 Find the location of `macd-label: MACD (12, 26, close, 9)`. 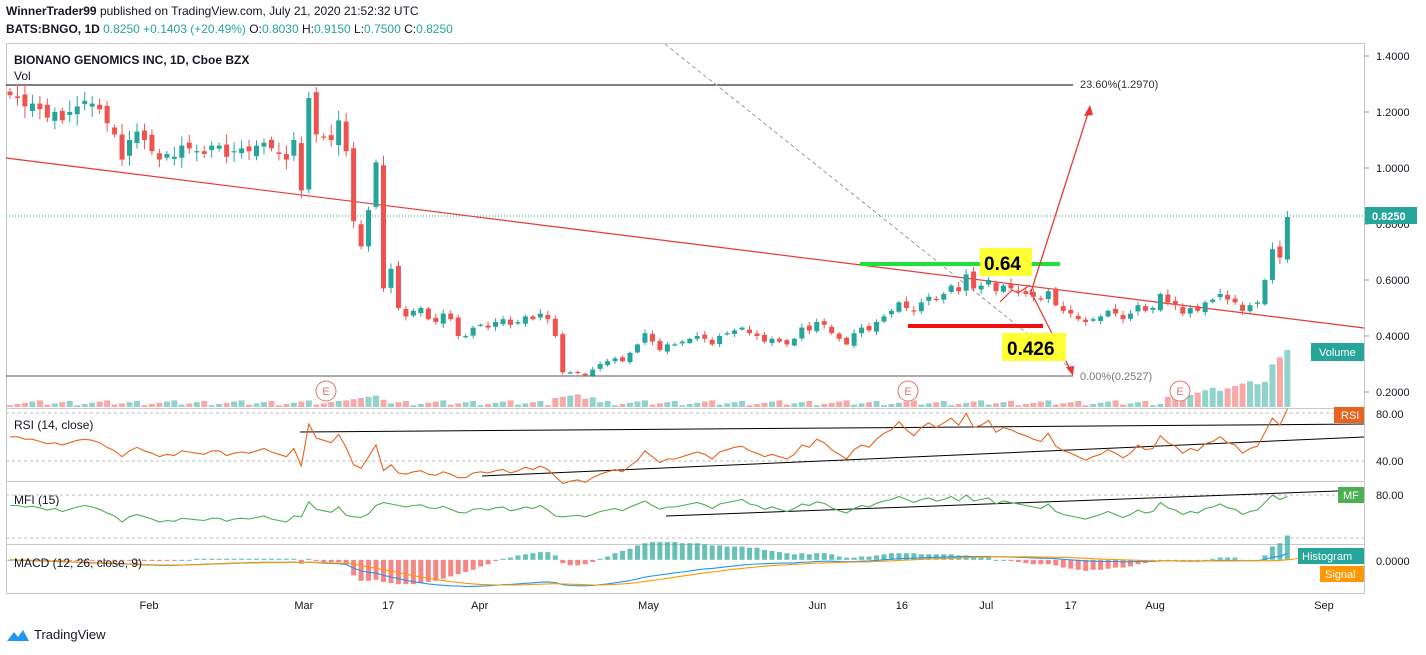

macd-label: MACD (12, 26, close, 9) is located at coordinates (78, 563).